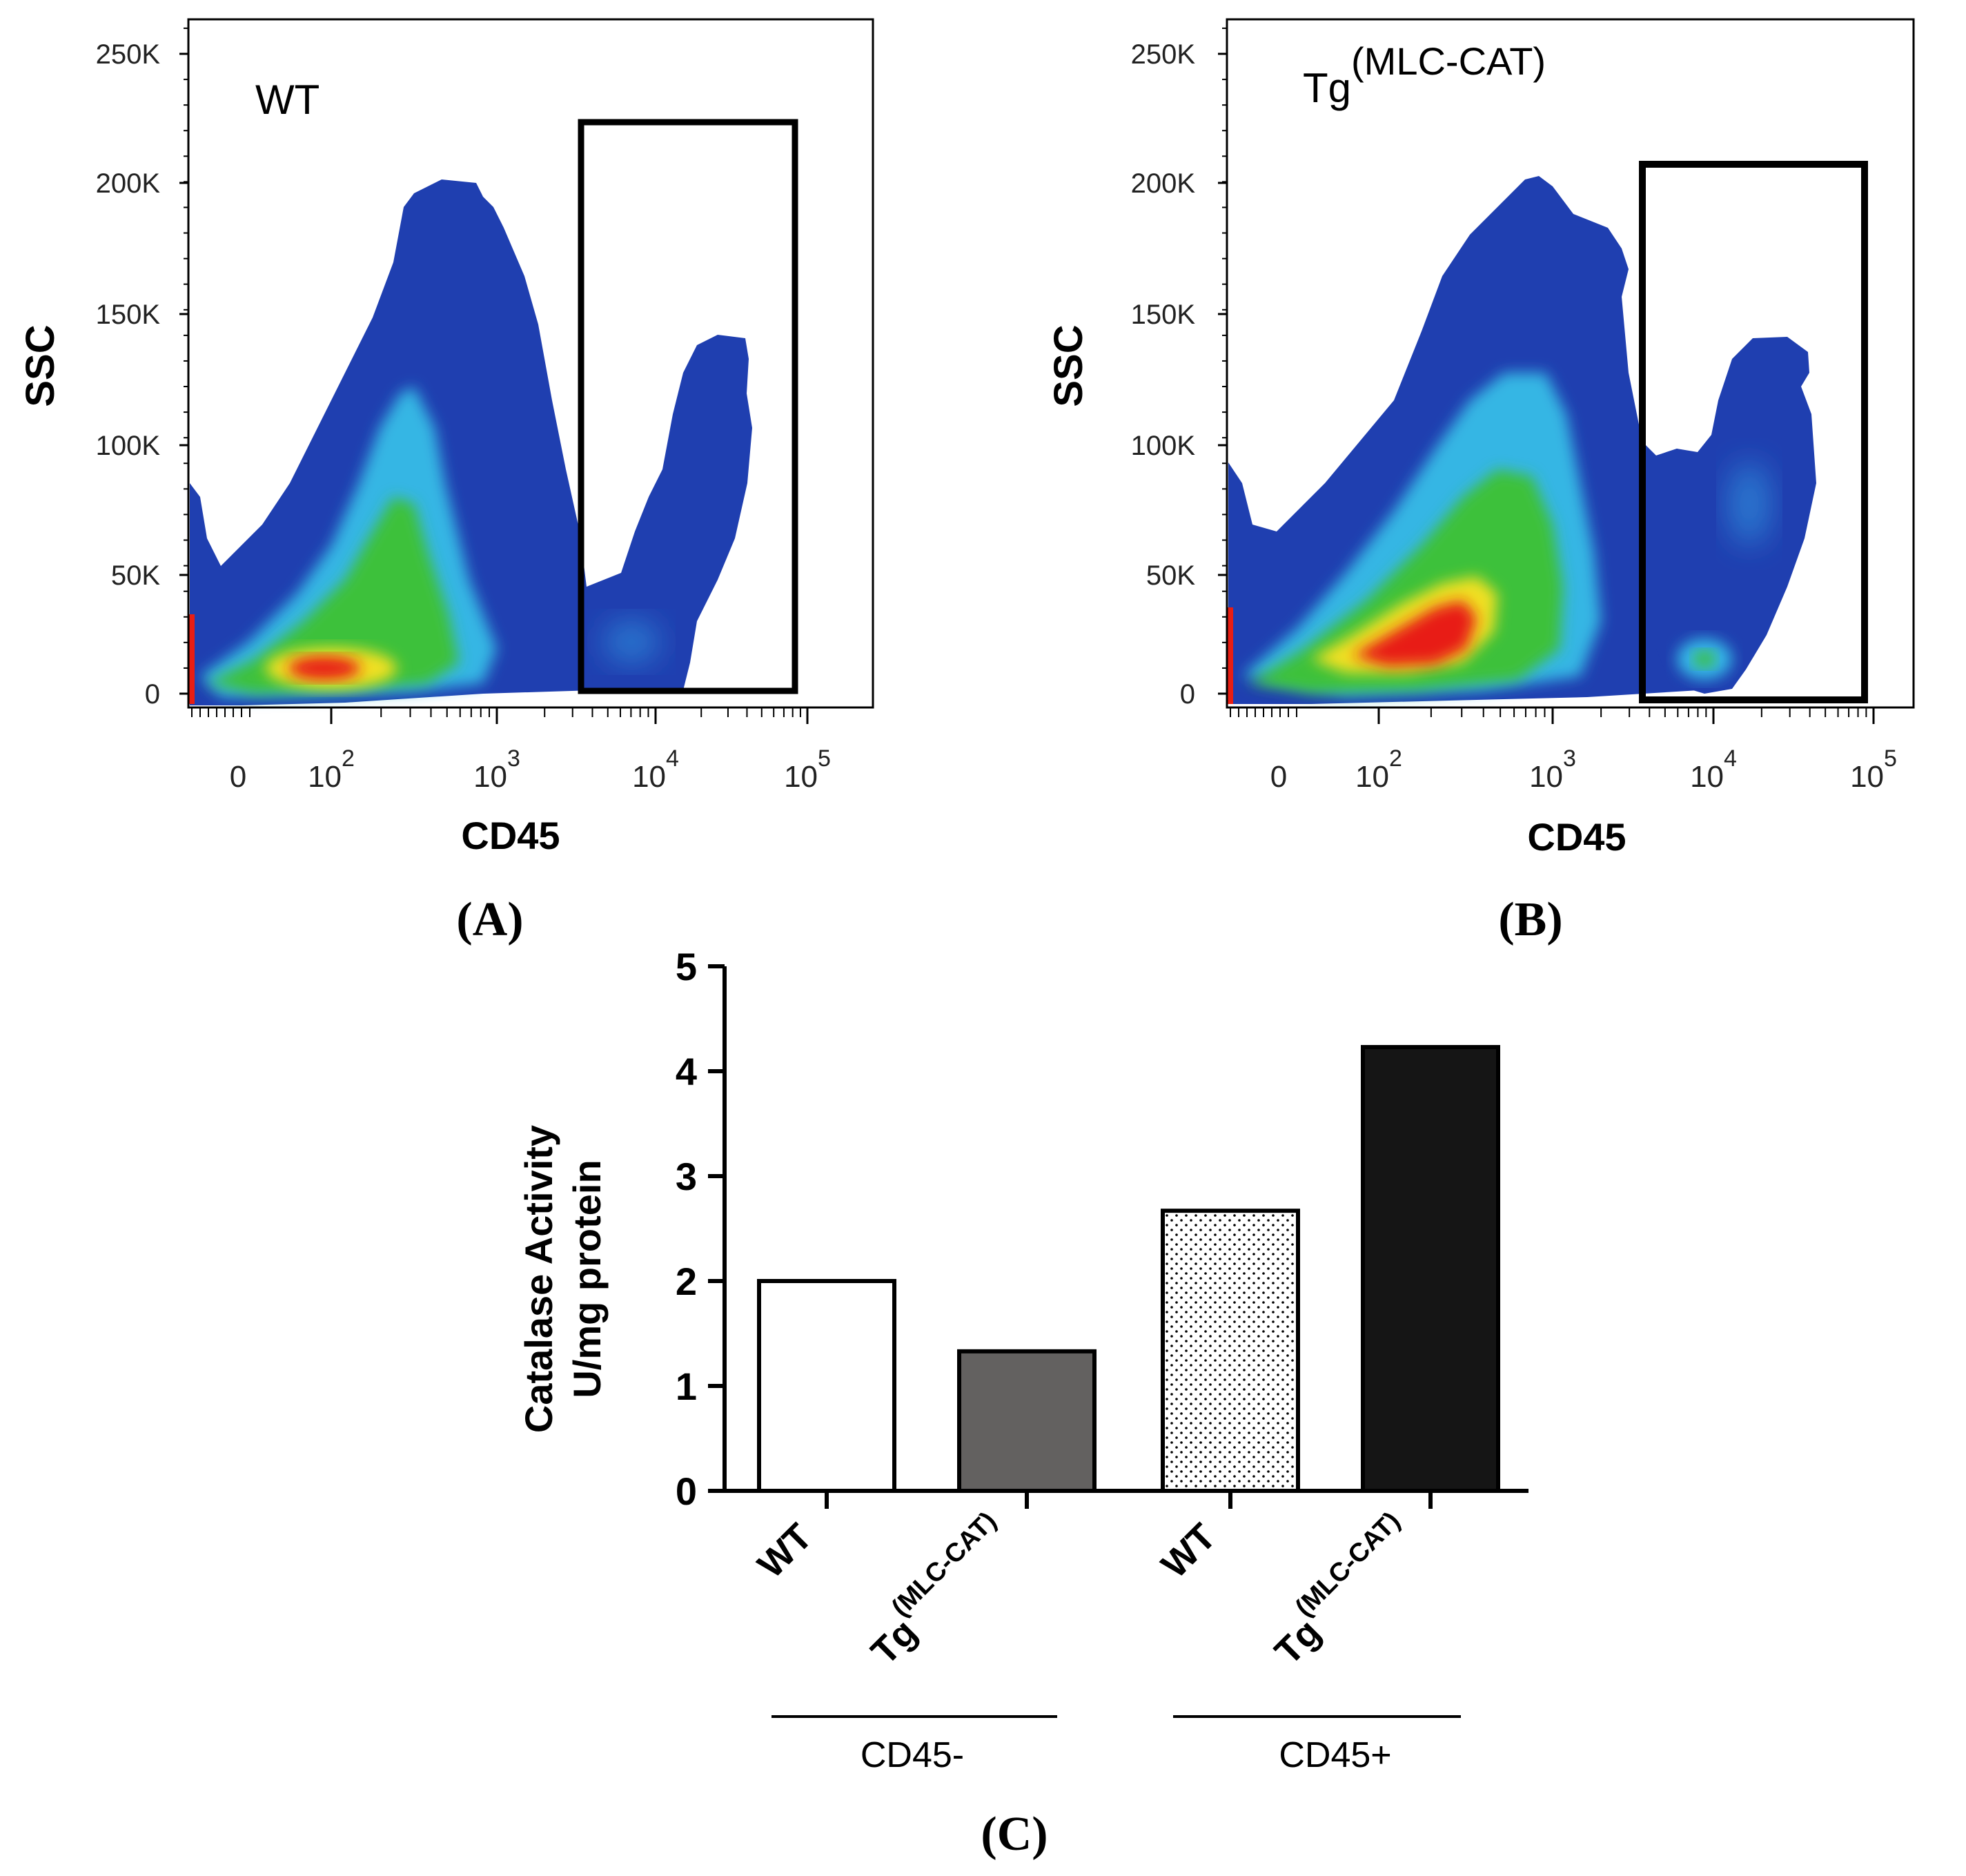 The image size is (1966, 1876). Describe the element at coordinates (1530, 920) in the screenshot. I see `panel-label: (B)` at that location.